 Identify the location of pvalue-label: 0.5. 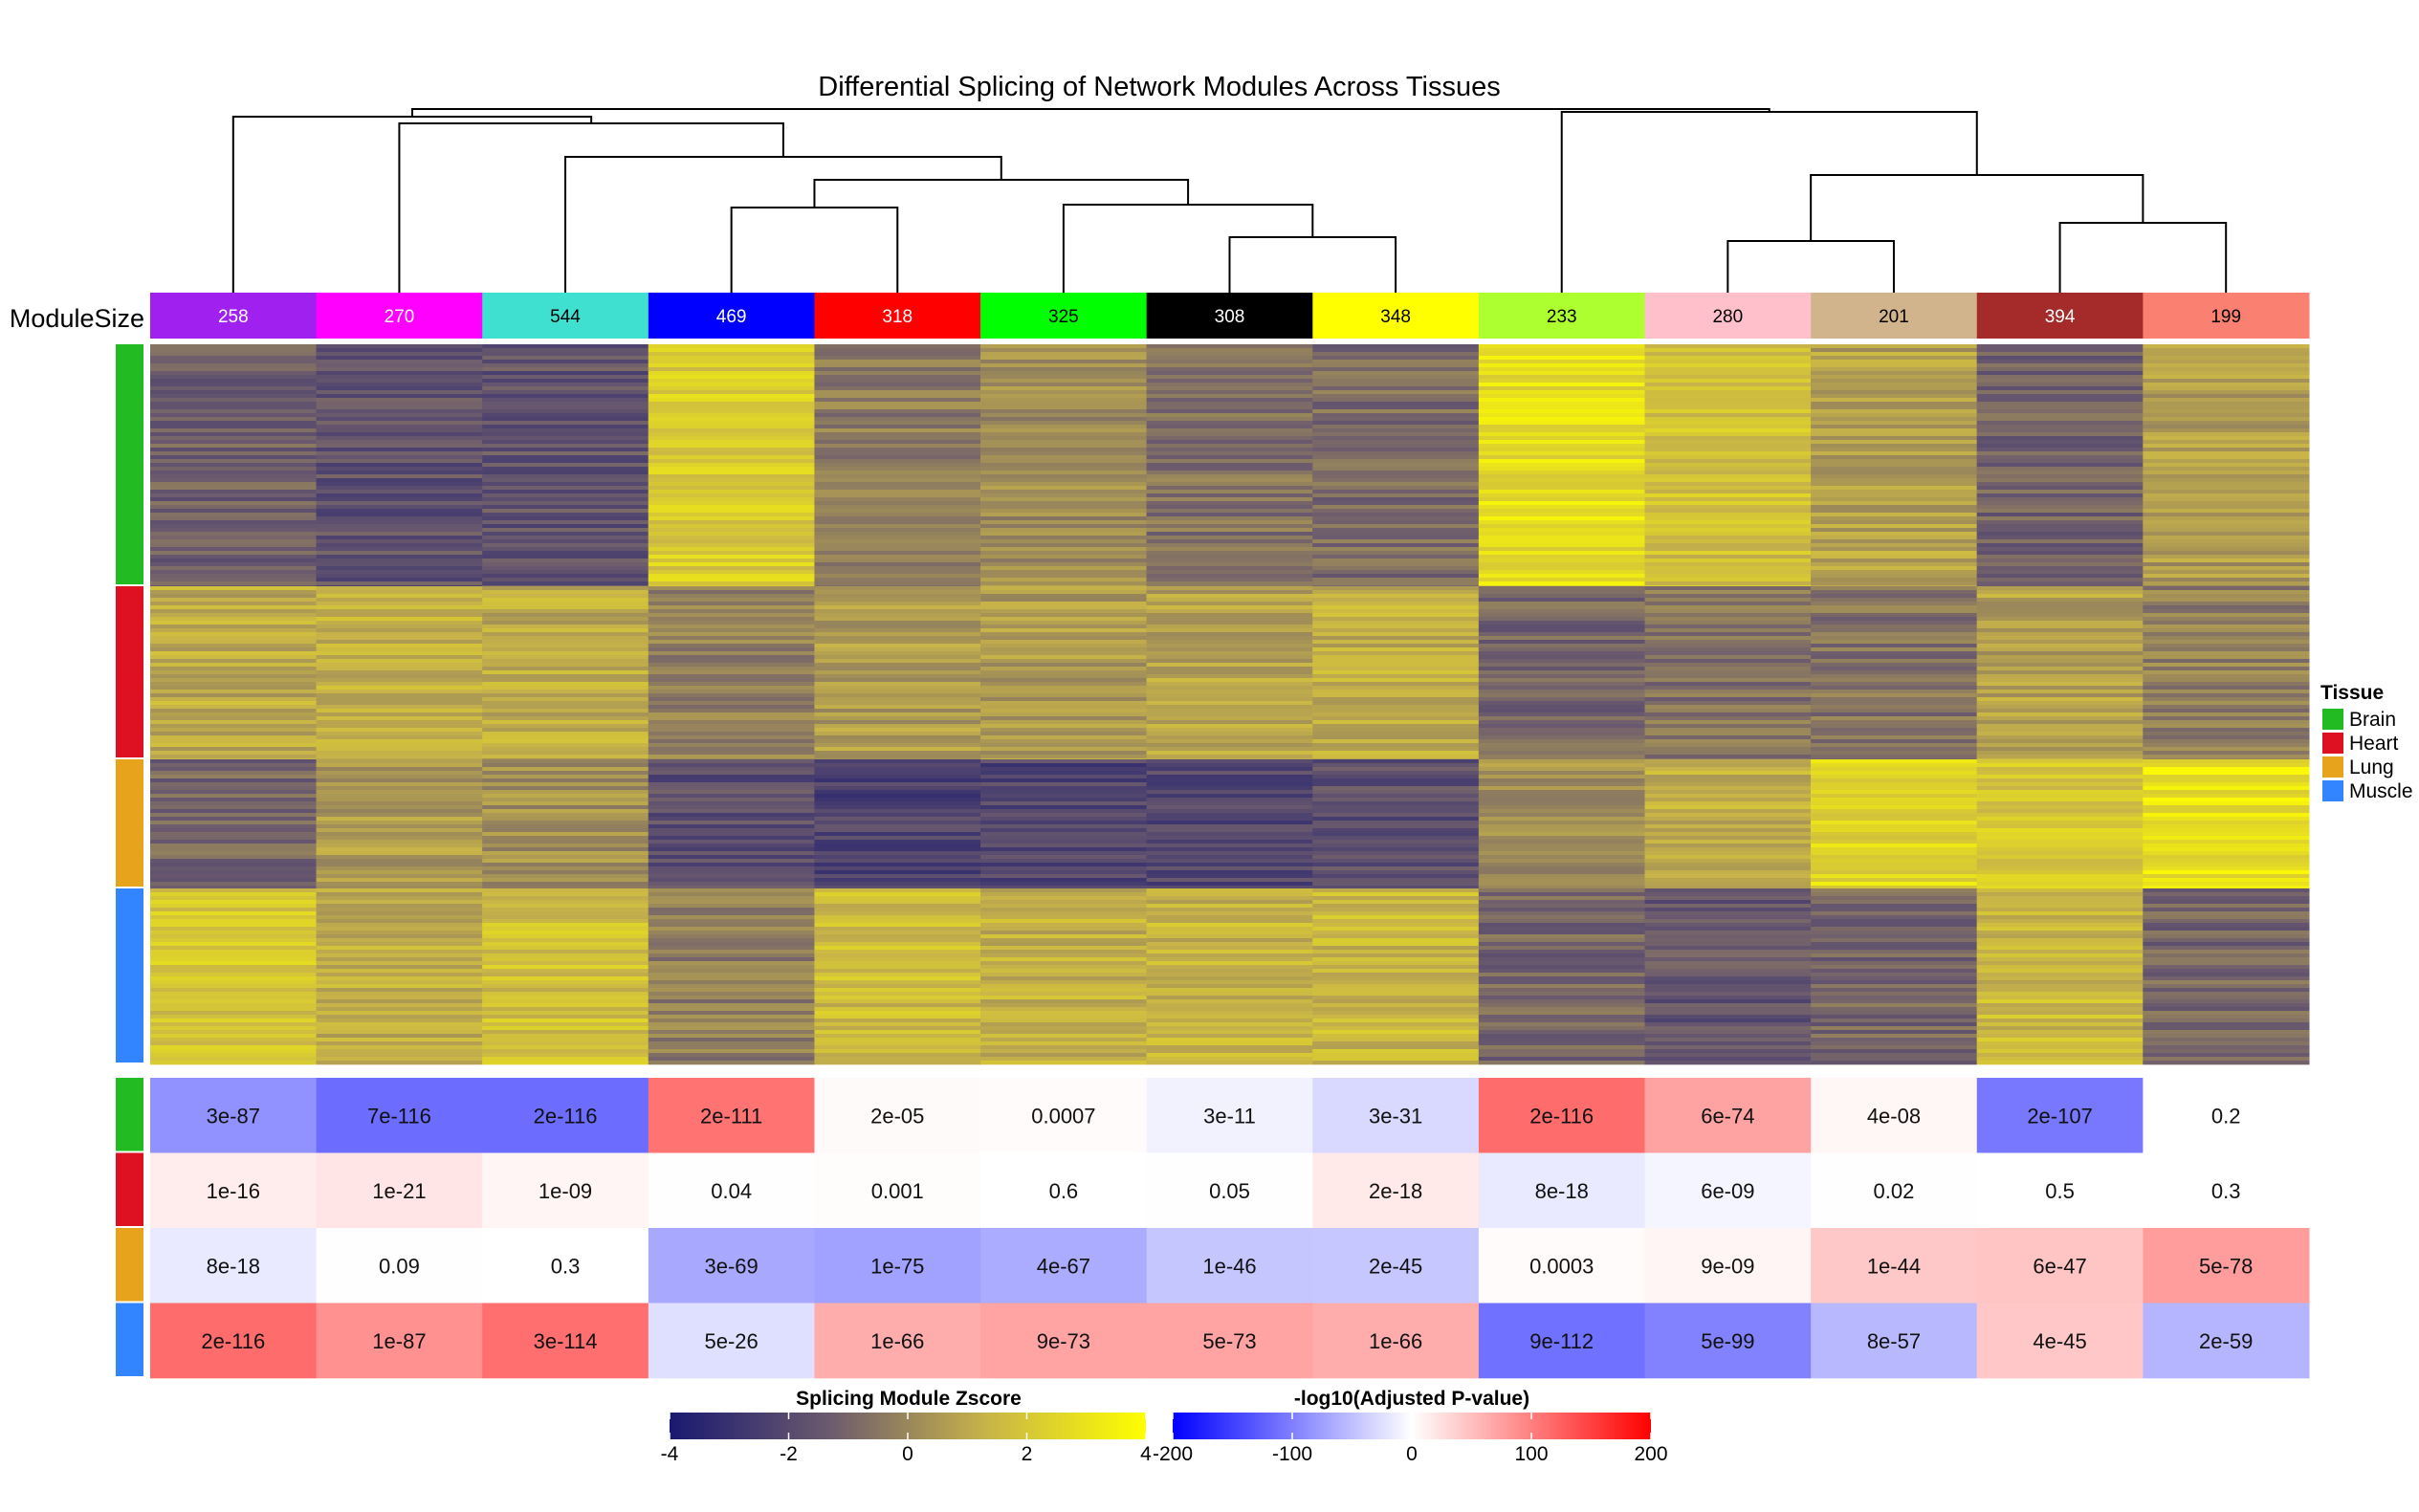
(2060, 1191).